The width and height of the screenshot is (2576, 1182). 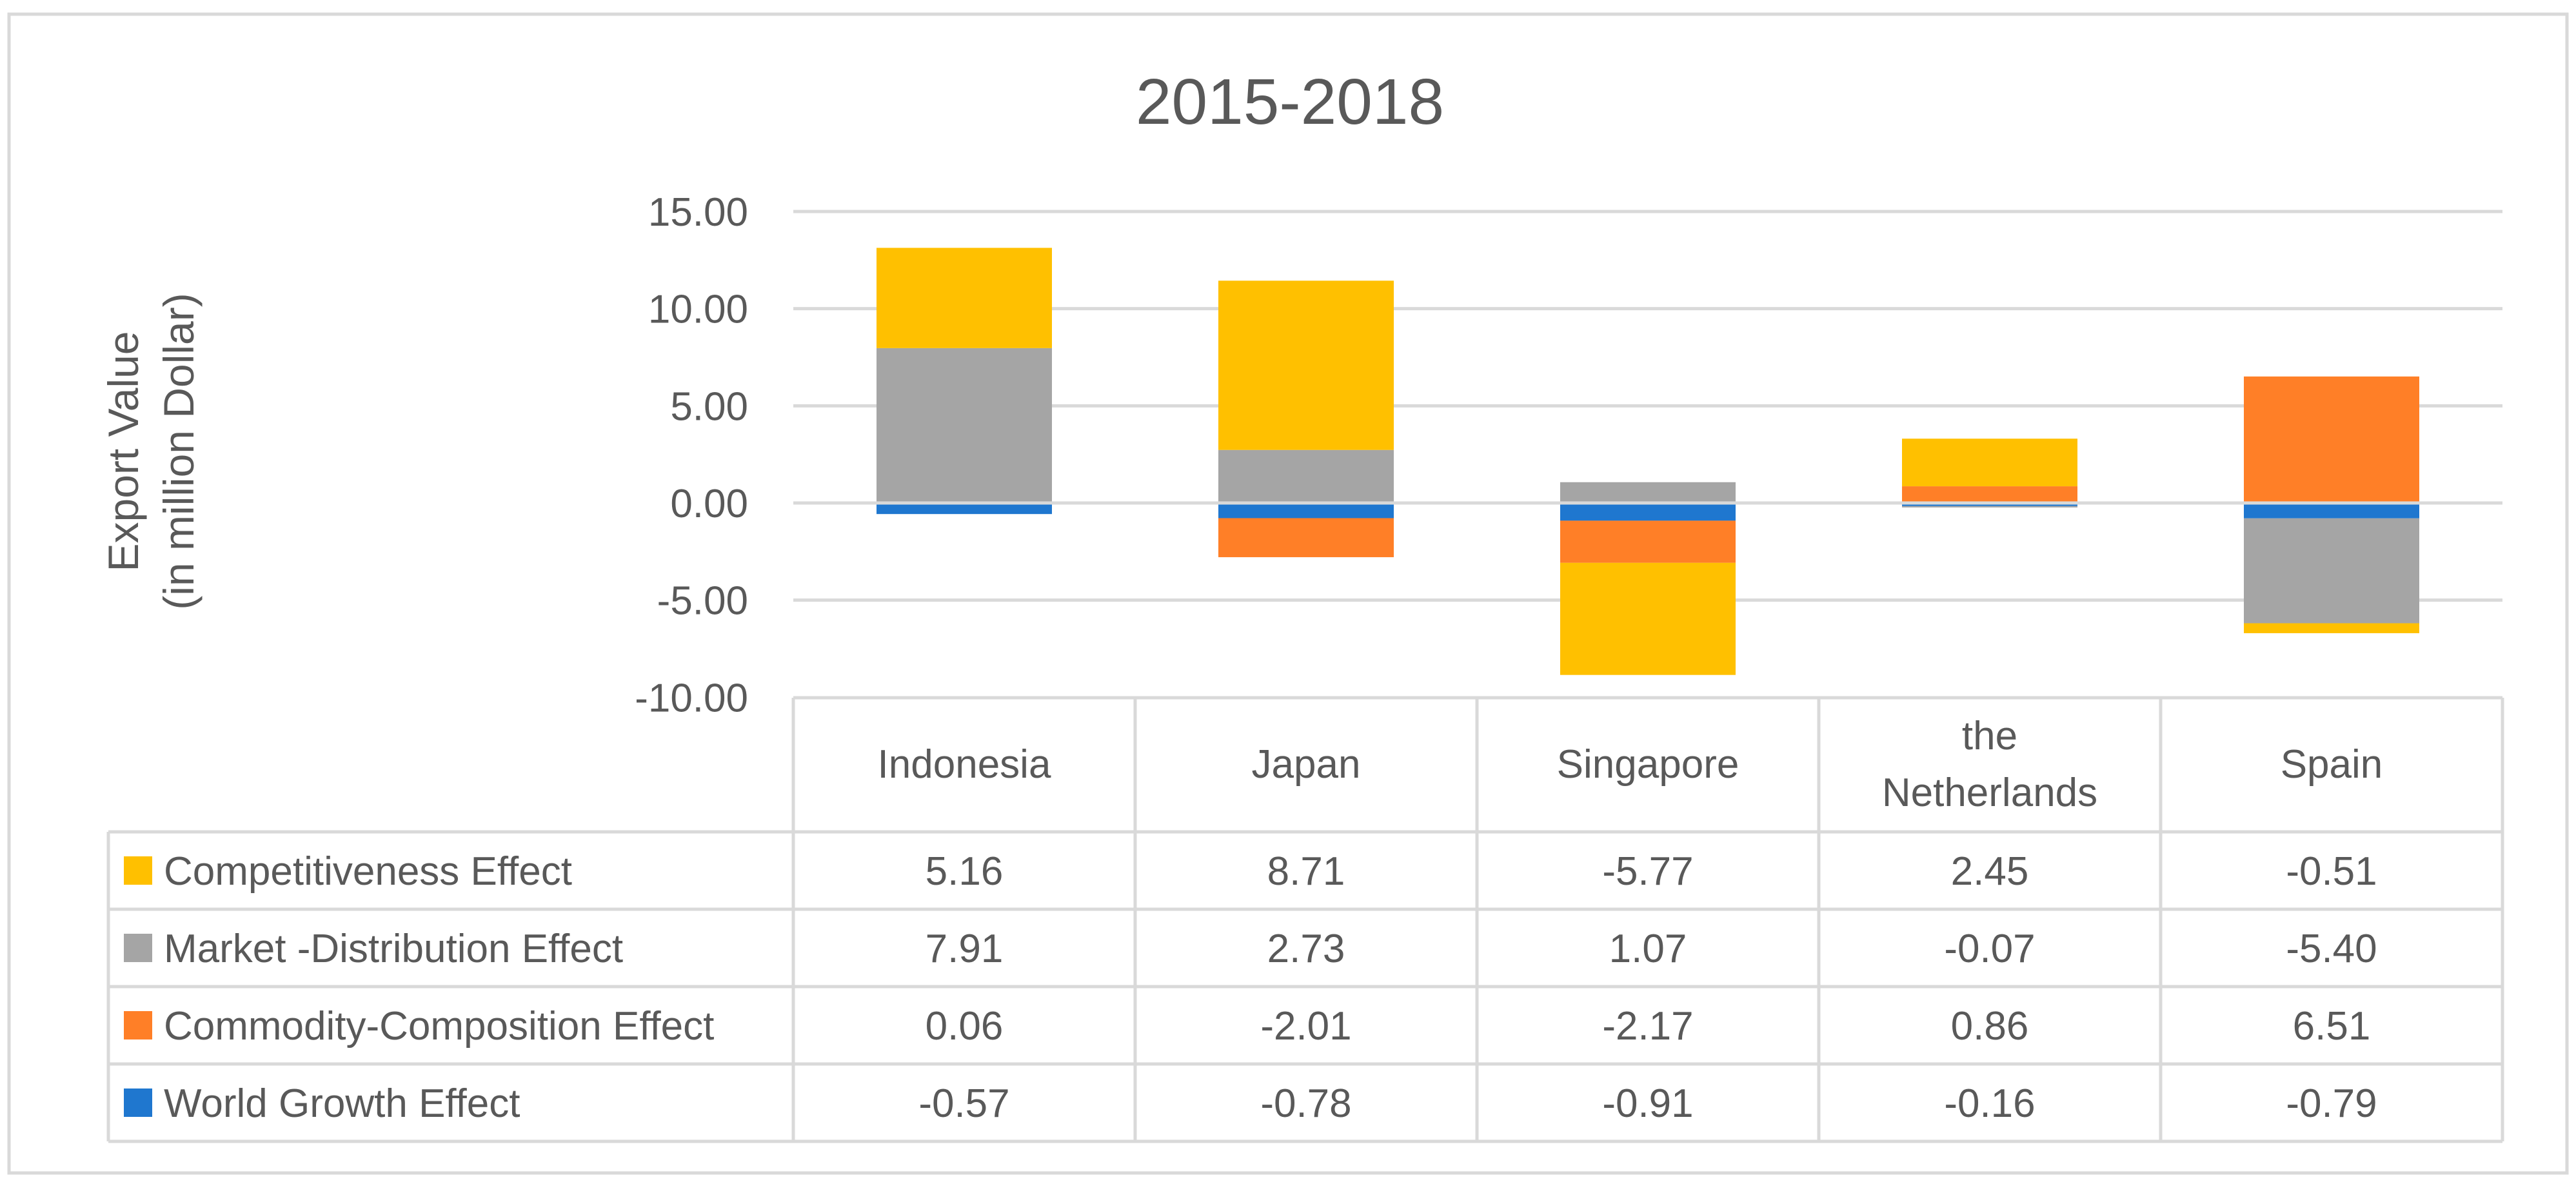 I want to click on table-value: -2.17, so click(x=1647, y=1026).